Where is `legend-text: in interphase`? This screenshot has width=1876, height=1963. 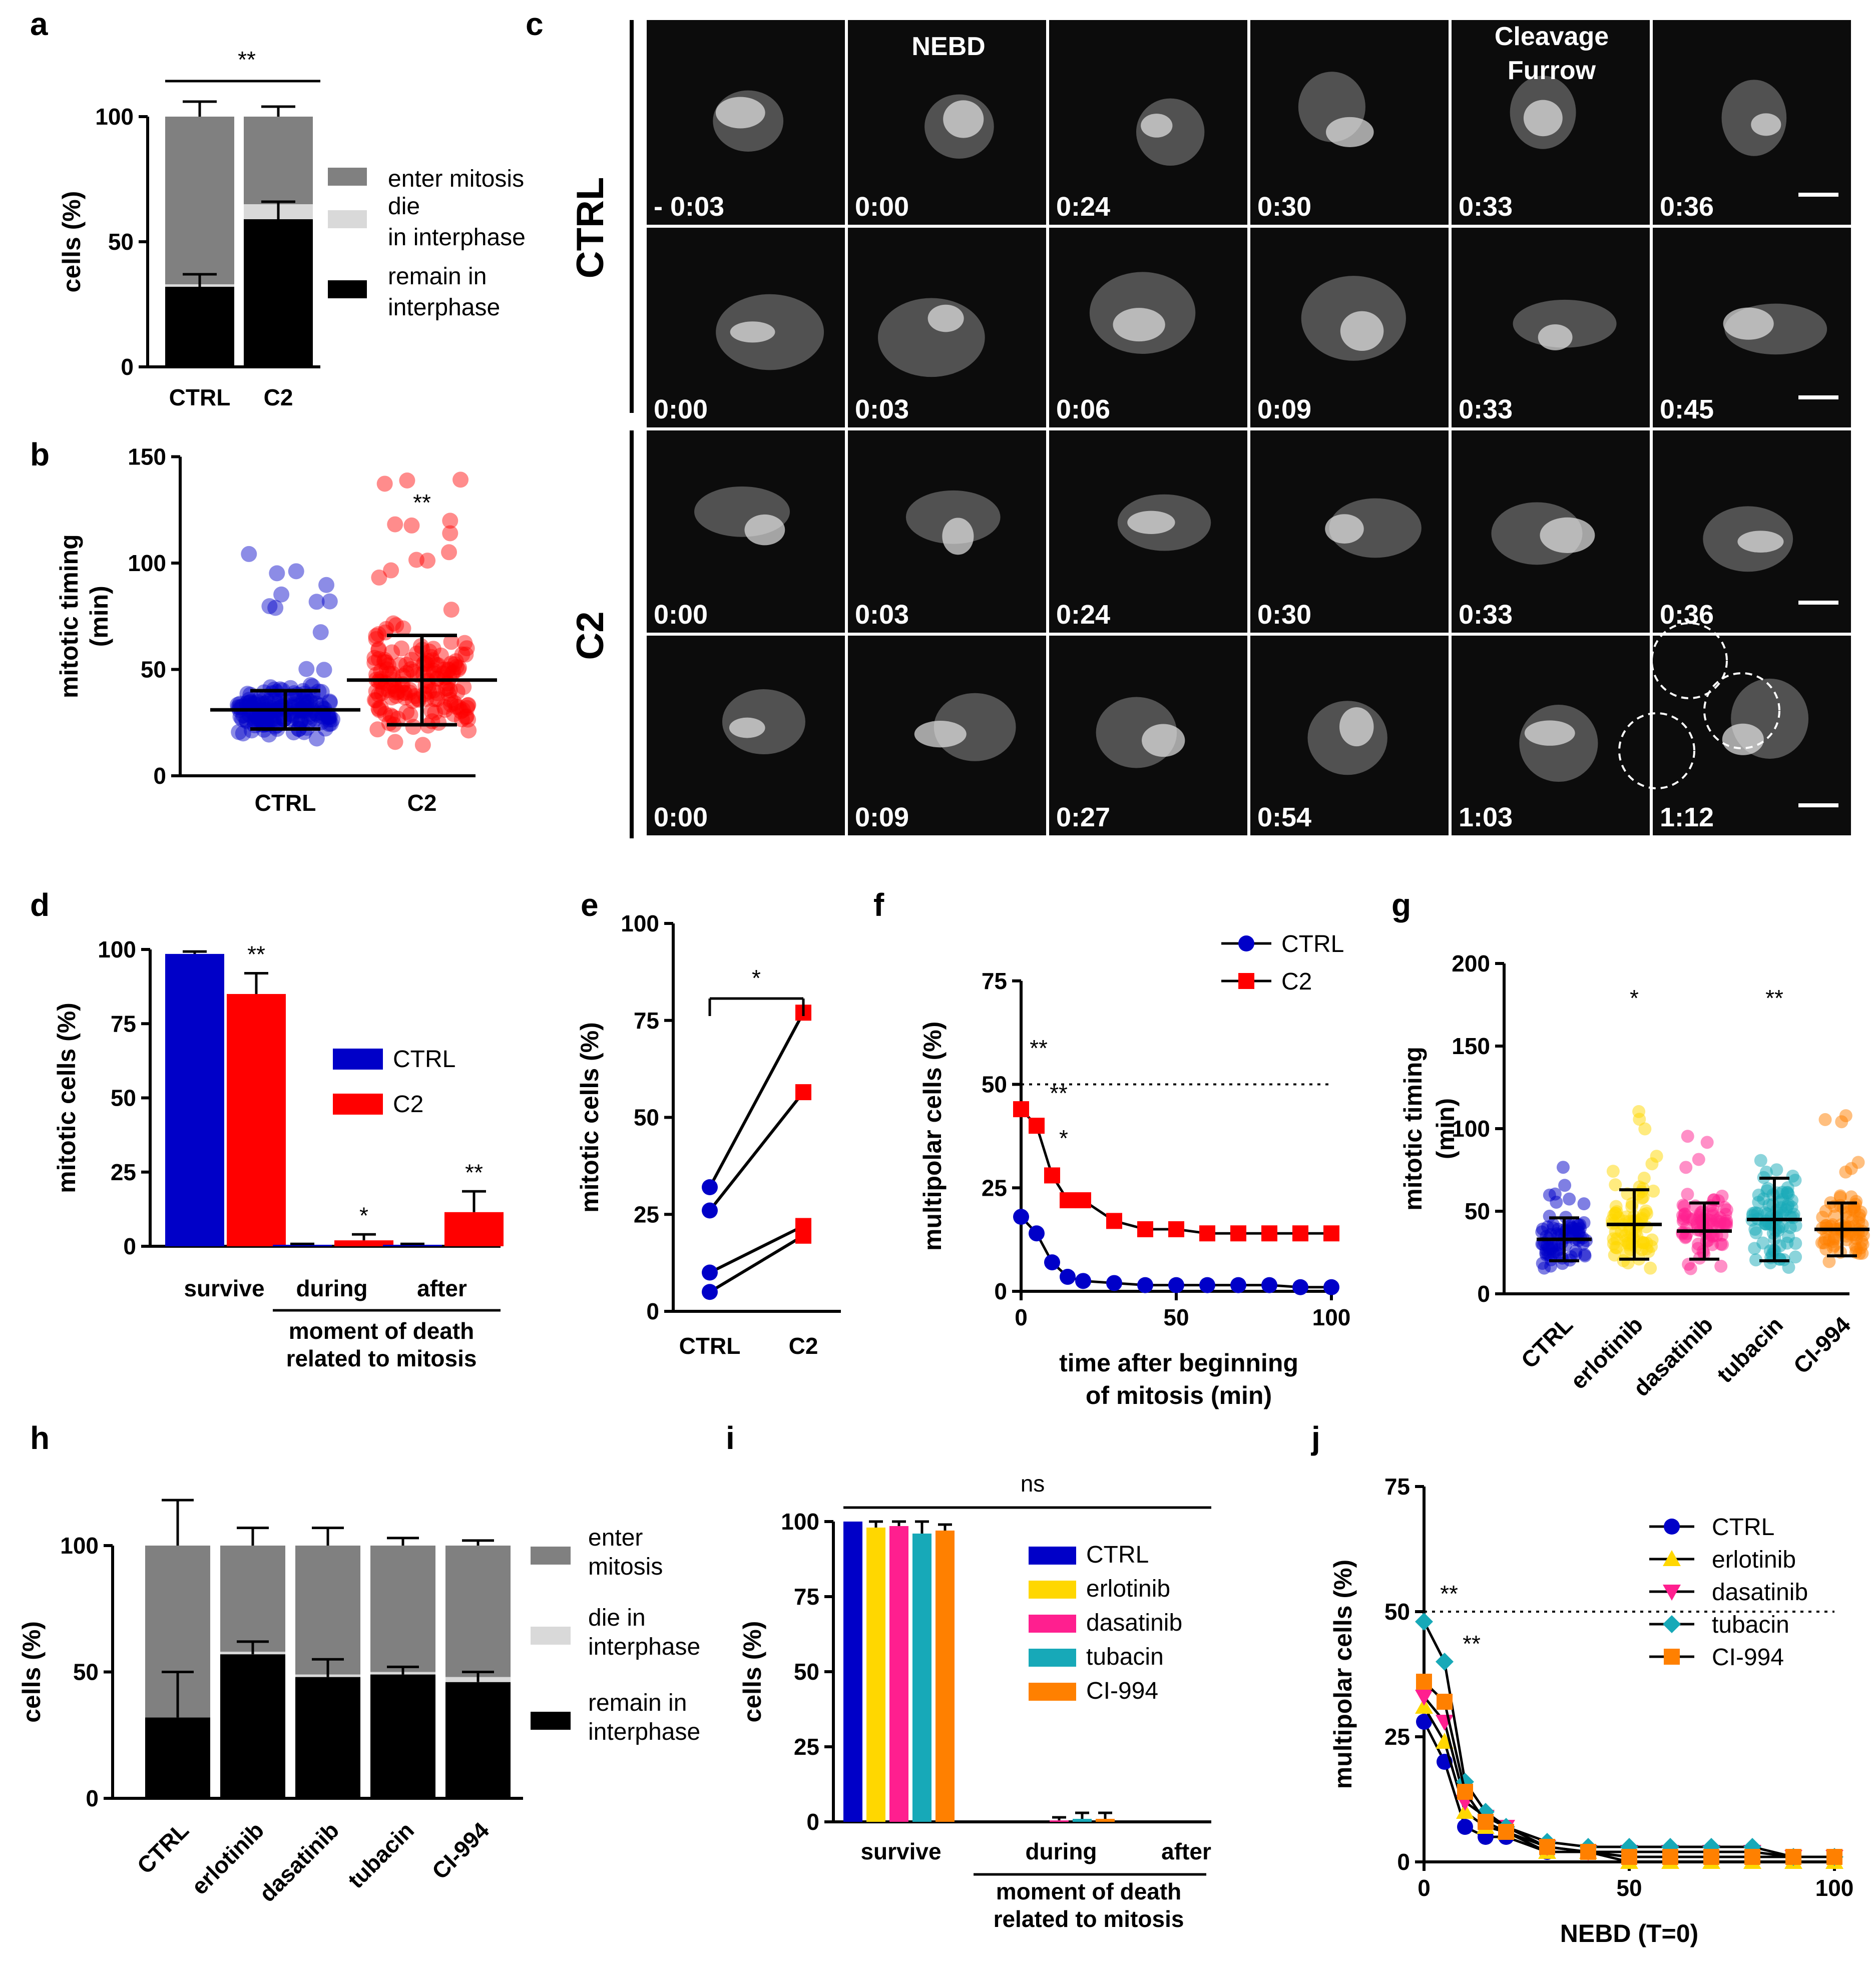 legend-text: in interphase is located at coordinates (457, 237).